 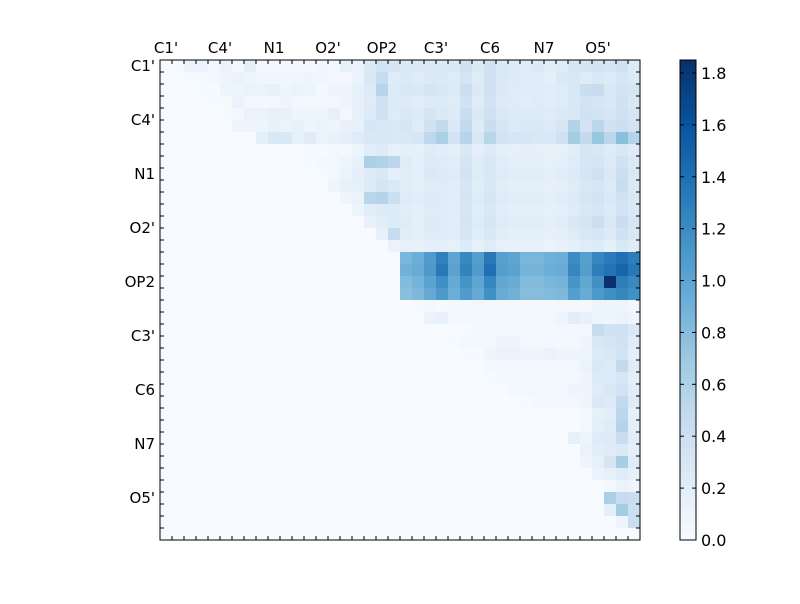 I want to click on x-tick-label: N1, so click(x=274, y=48).